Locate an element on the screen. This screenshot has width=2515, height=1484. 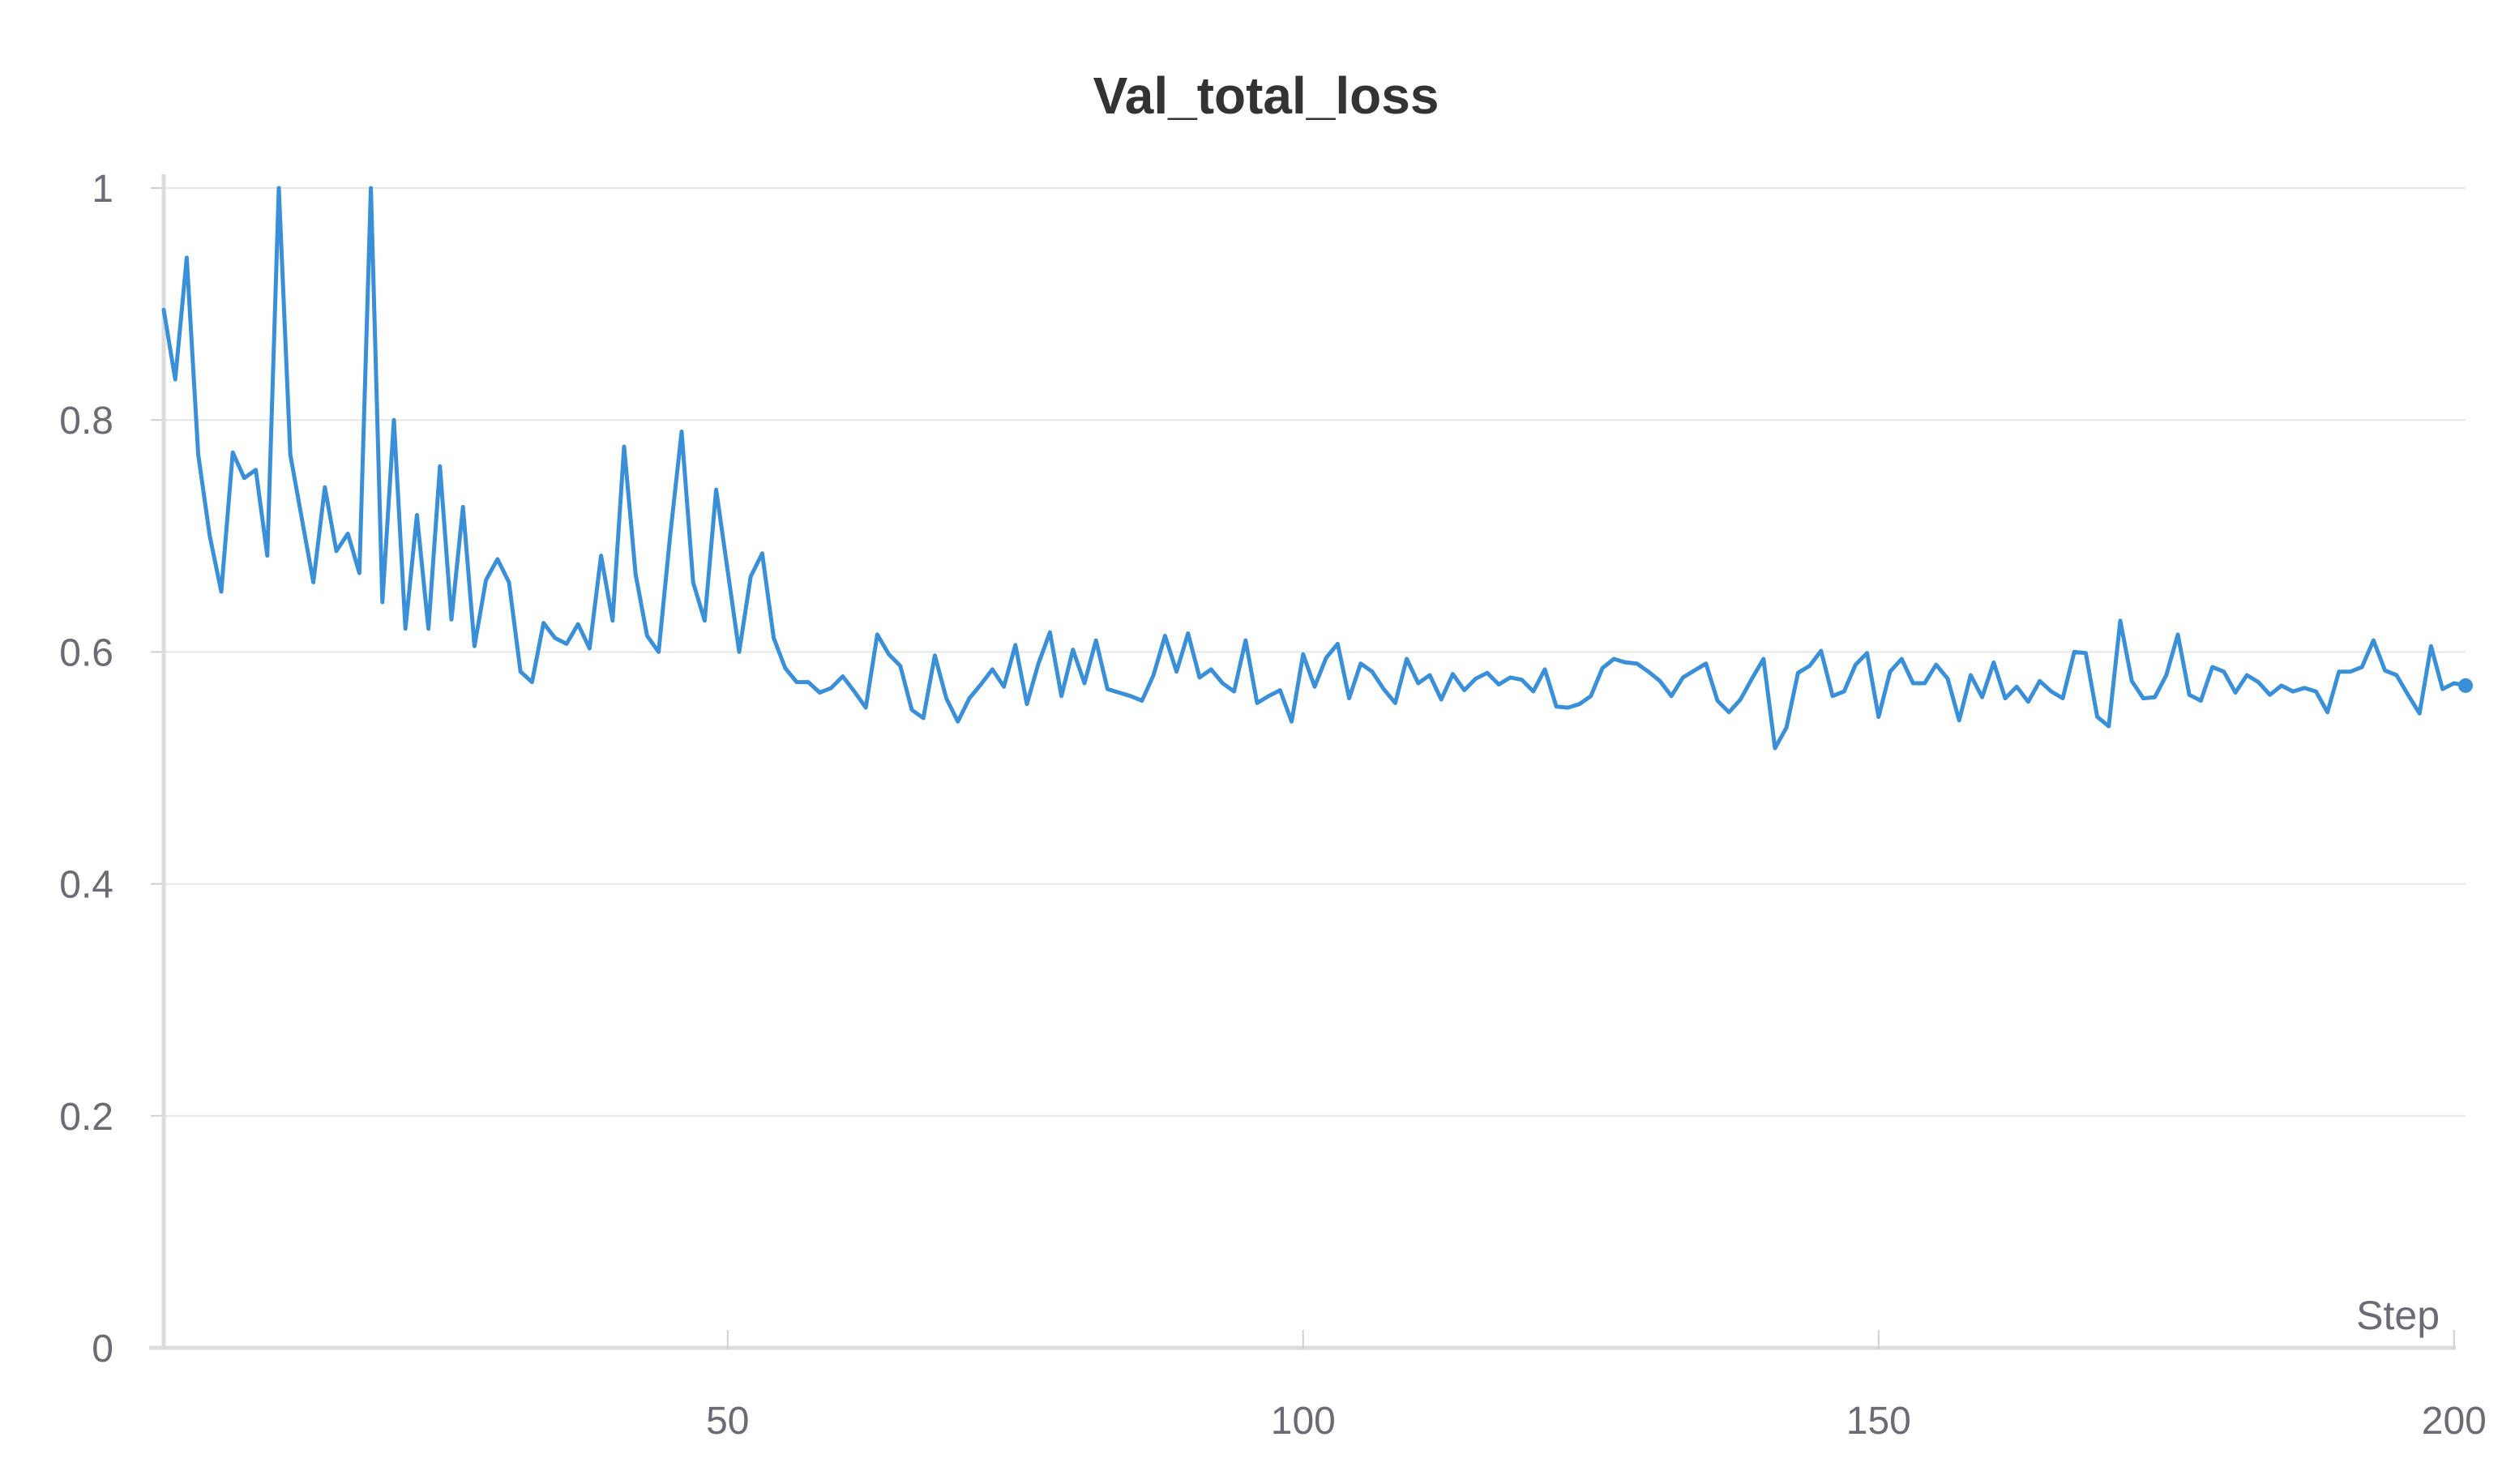
x-tick-label: 150 is located at coordinates (1878, 1421).